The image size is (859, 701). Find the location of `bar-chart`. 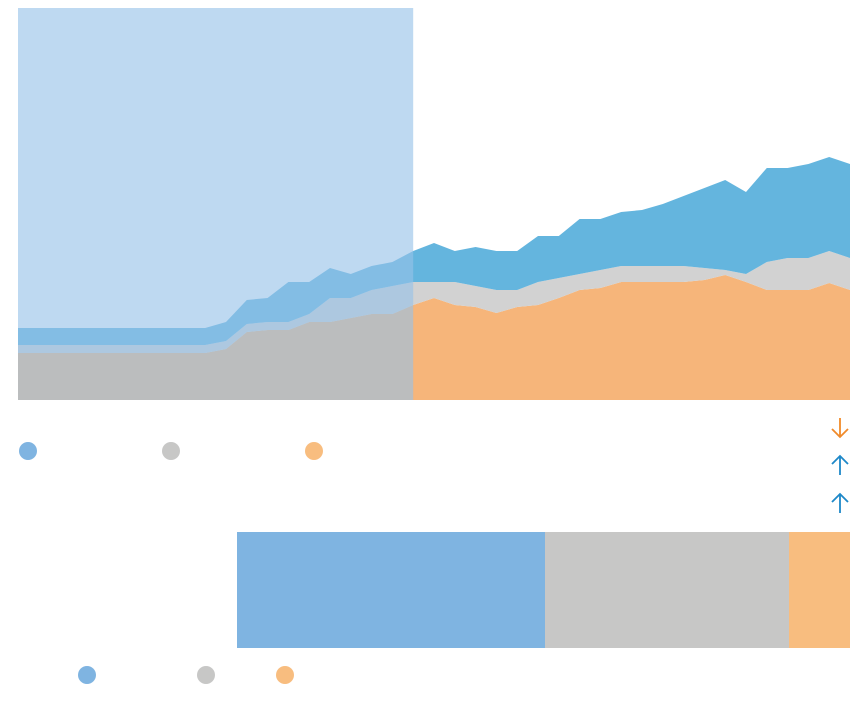

bar-chart is located at coordinates (543, 590).